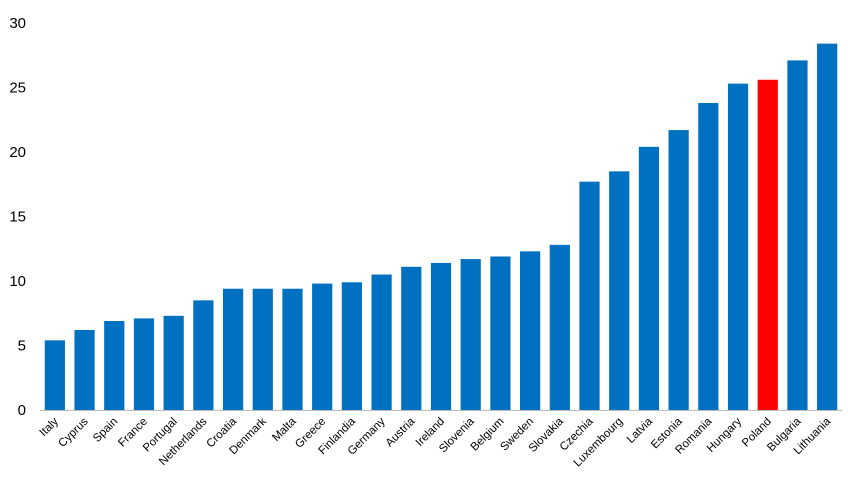 This screenshot has width=848, height=487. Describe the element at coordinates (322, 346) in the screenshot. I see `bar-greece` at that location.